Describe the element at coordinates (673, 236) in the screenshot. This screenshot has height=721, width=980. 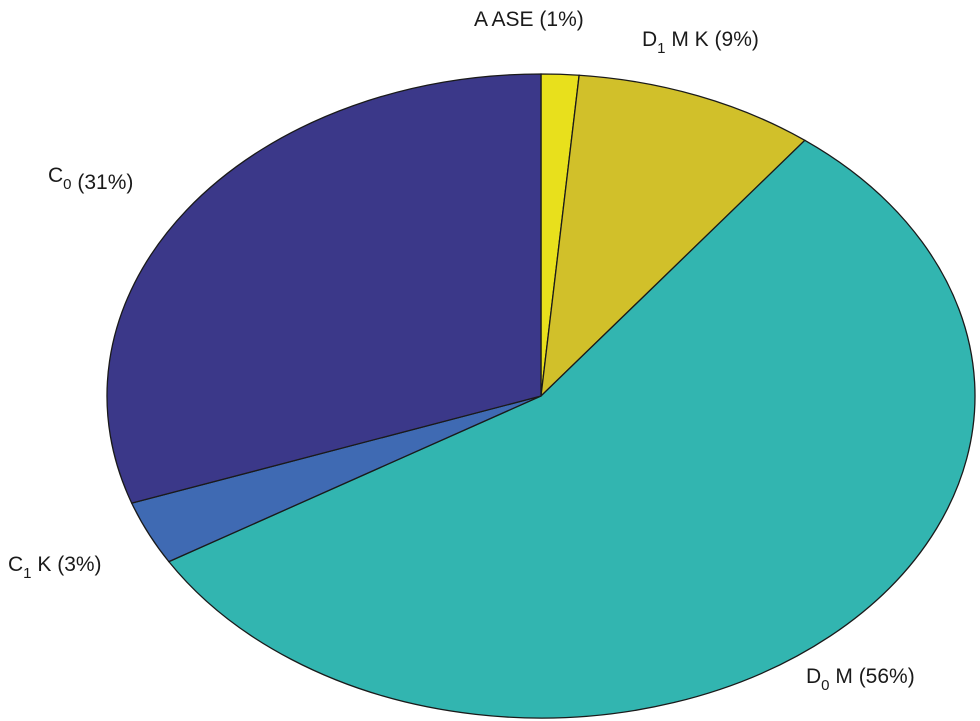
I see `slice-d1mk` at that location.